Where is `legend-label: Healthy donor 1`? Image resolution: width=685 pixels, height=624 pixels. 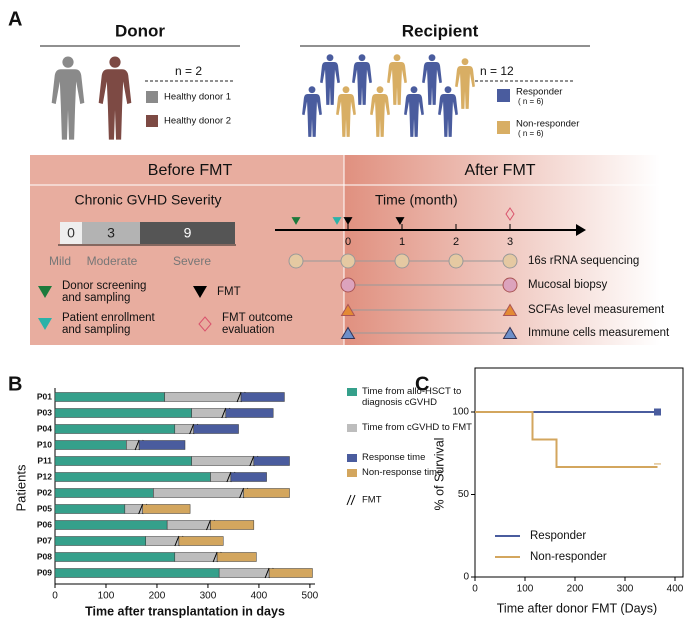 legend-label: Healthy donor 1 is located at coordinates (197, 97).